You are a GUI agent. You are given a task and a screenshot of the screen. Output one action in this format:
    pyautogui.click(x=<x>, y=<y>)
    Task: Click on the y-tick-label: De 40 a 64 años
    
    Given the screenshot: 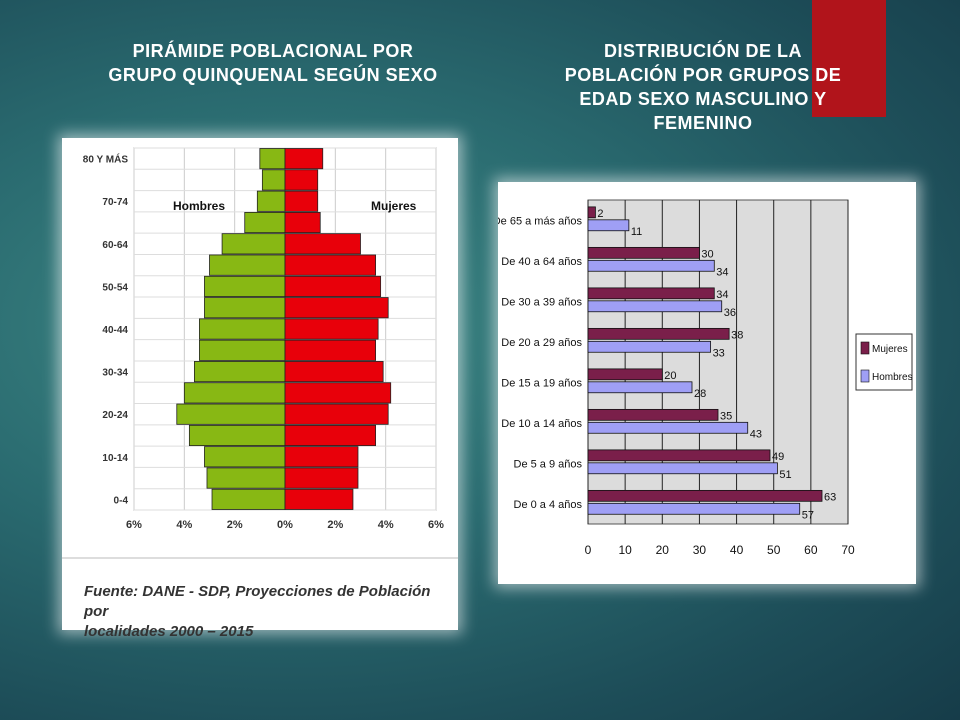 What is the action you would take?
    pyautogui.click(x=541, y=262)
    